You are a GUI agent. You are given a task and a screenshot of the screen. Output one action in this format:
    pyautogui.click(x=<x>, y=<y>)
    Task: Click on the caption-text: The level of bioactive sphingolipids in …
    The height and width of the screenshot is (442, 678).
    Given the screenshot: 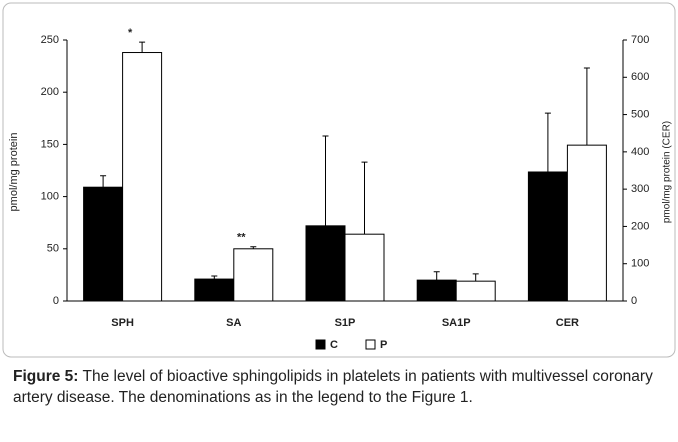 What is the action you would take?
    pyautogui.click(x=333, y=387)
    